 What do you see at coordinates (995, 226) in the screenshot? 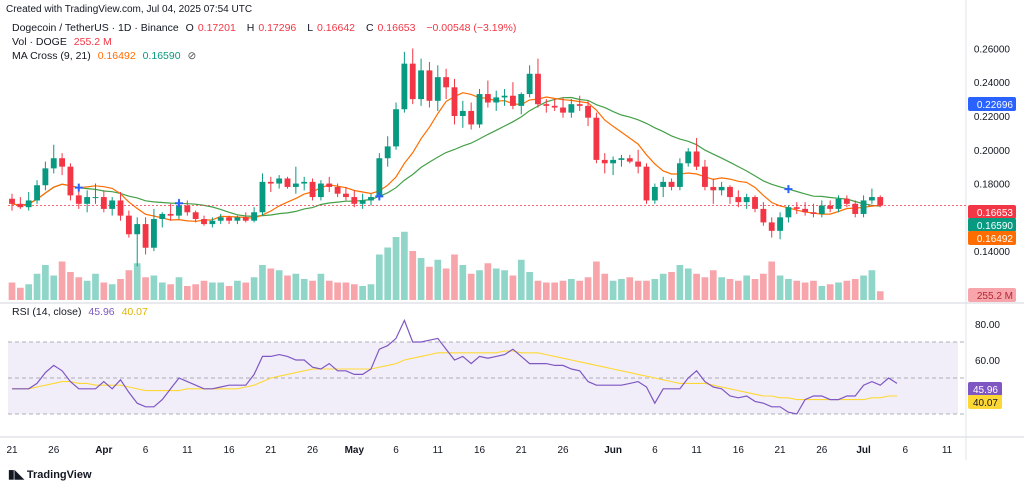
I see `price-badge-label: 0.16590` at bounding box center [995, 226].